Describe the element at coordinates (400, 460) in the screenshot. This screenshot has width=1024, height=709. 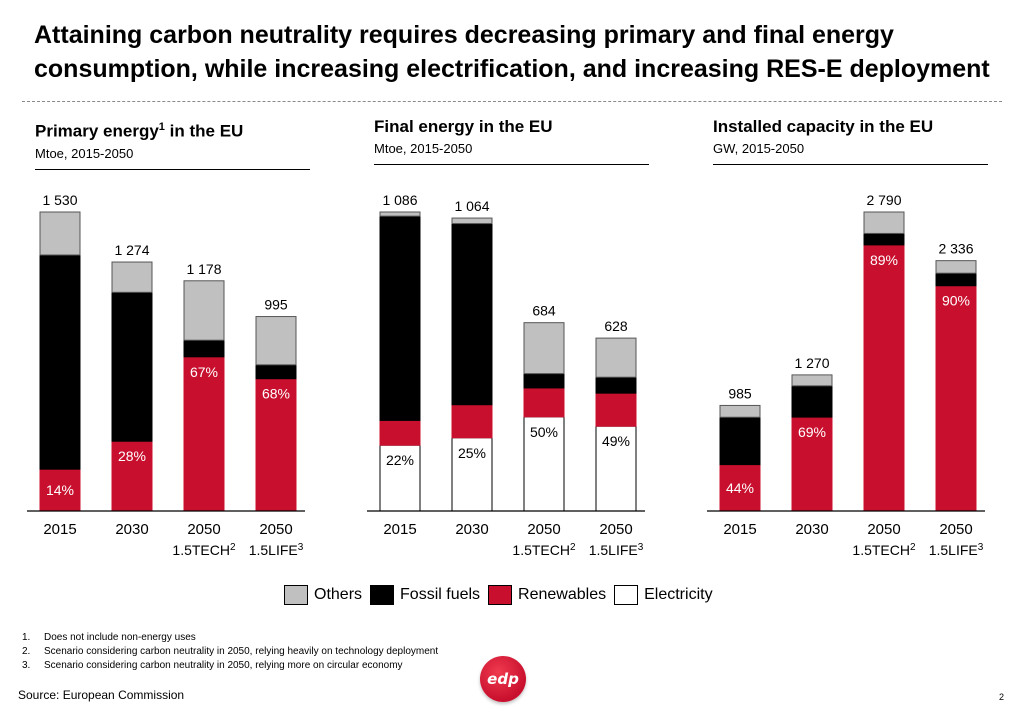
I see `segment-share-label: 22%` at that location.